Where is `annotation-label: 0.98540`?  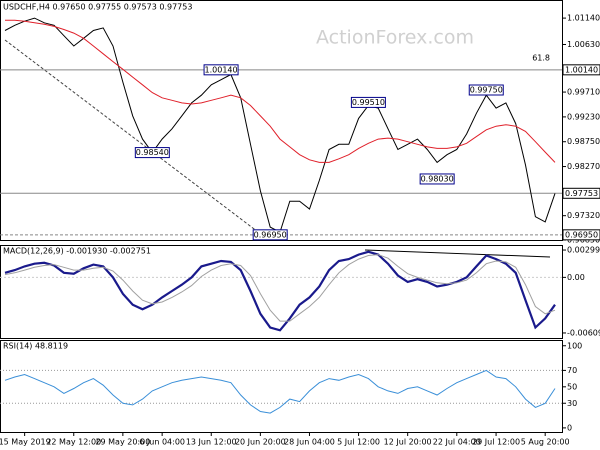 annotation-label: 0.98540 is located at coordinates (152, 152).